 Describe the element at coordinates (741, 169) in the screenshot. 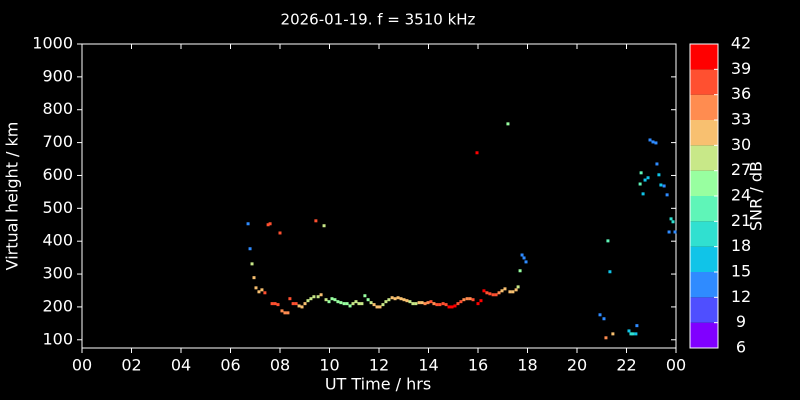

I see `colorbar-tick-label: 27` at that location.